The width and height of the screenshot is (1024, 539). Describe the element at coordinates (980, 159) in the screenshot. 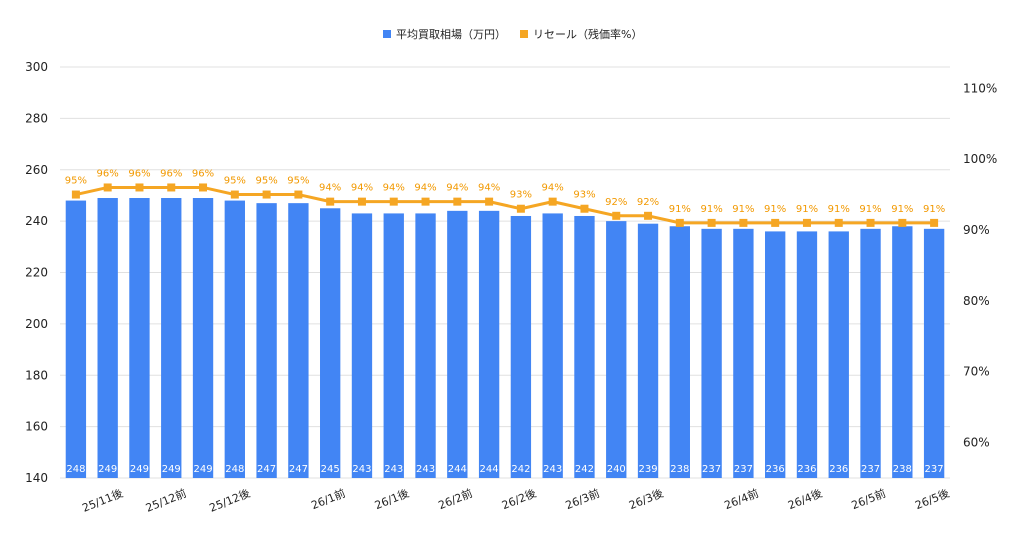

I see `y2-tick-label: 100%` at that location.